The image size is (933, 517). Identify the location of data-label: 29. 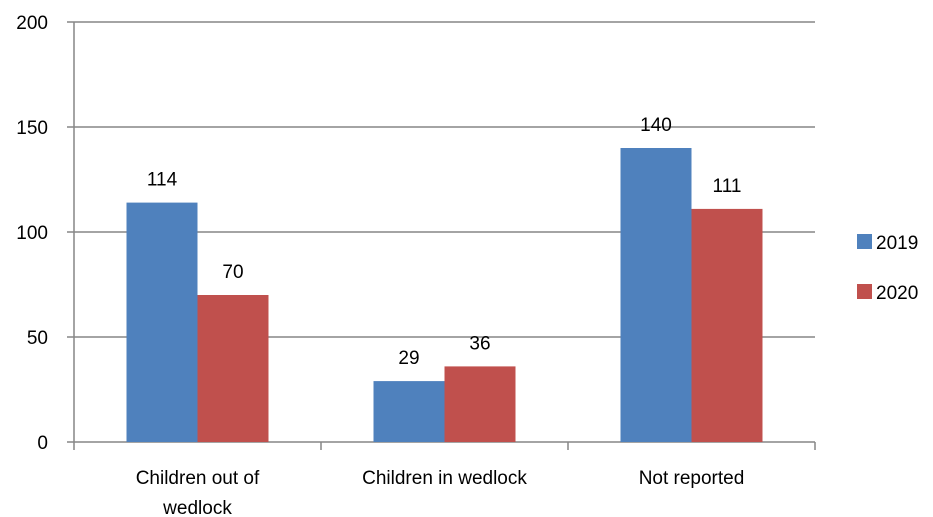
(408, 358).